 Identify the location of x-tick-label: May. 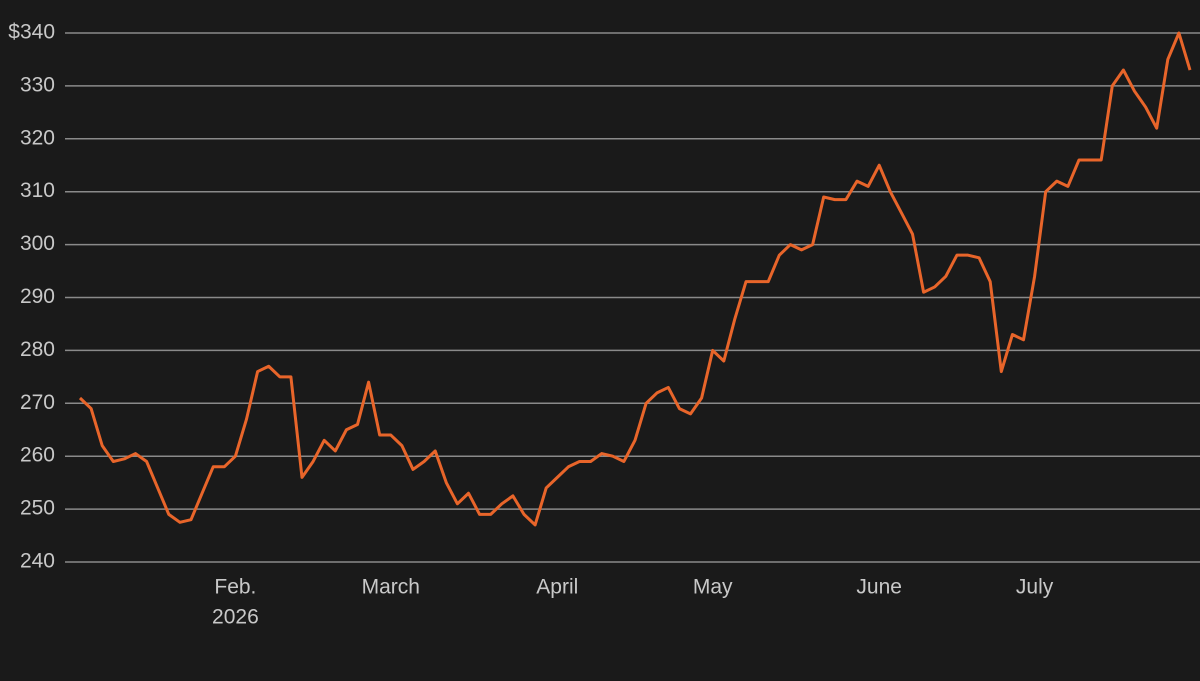
(713, 587).